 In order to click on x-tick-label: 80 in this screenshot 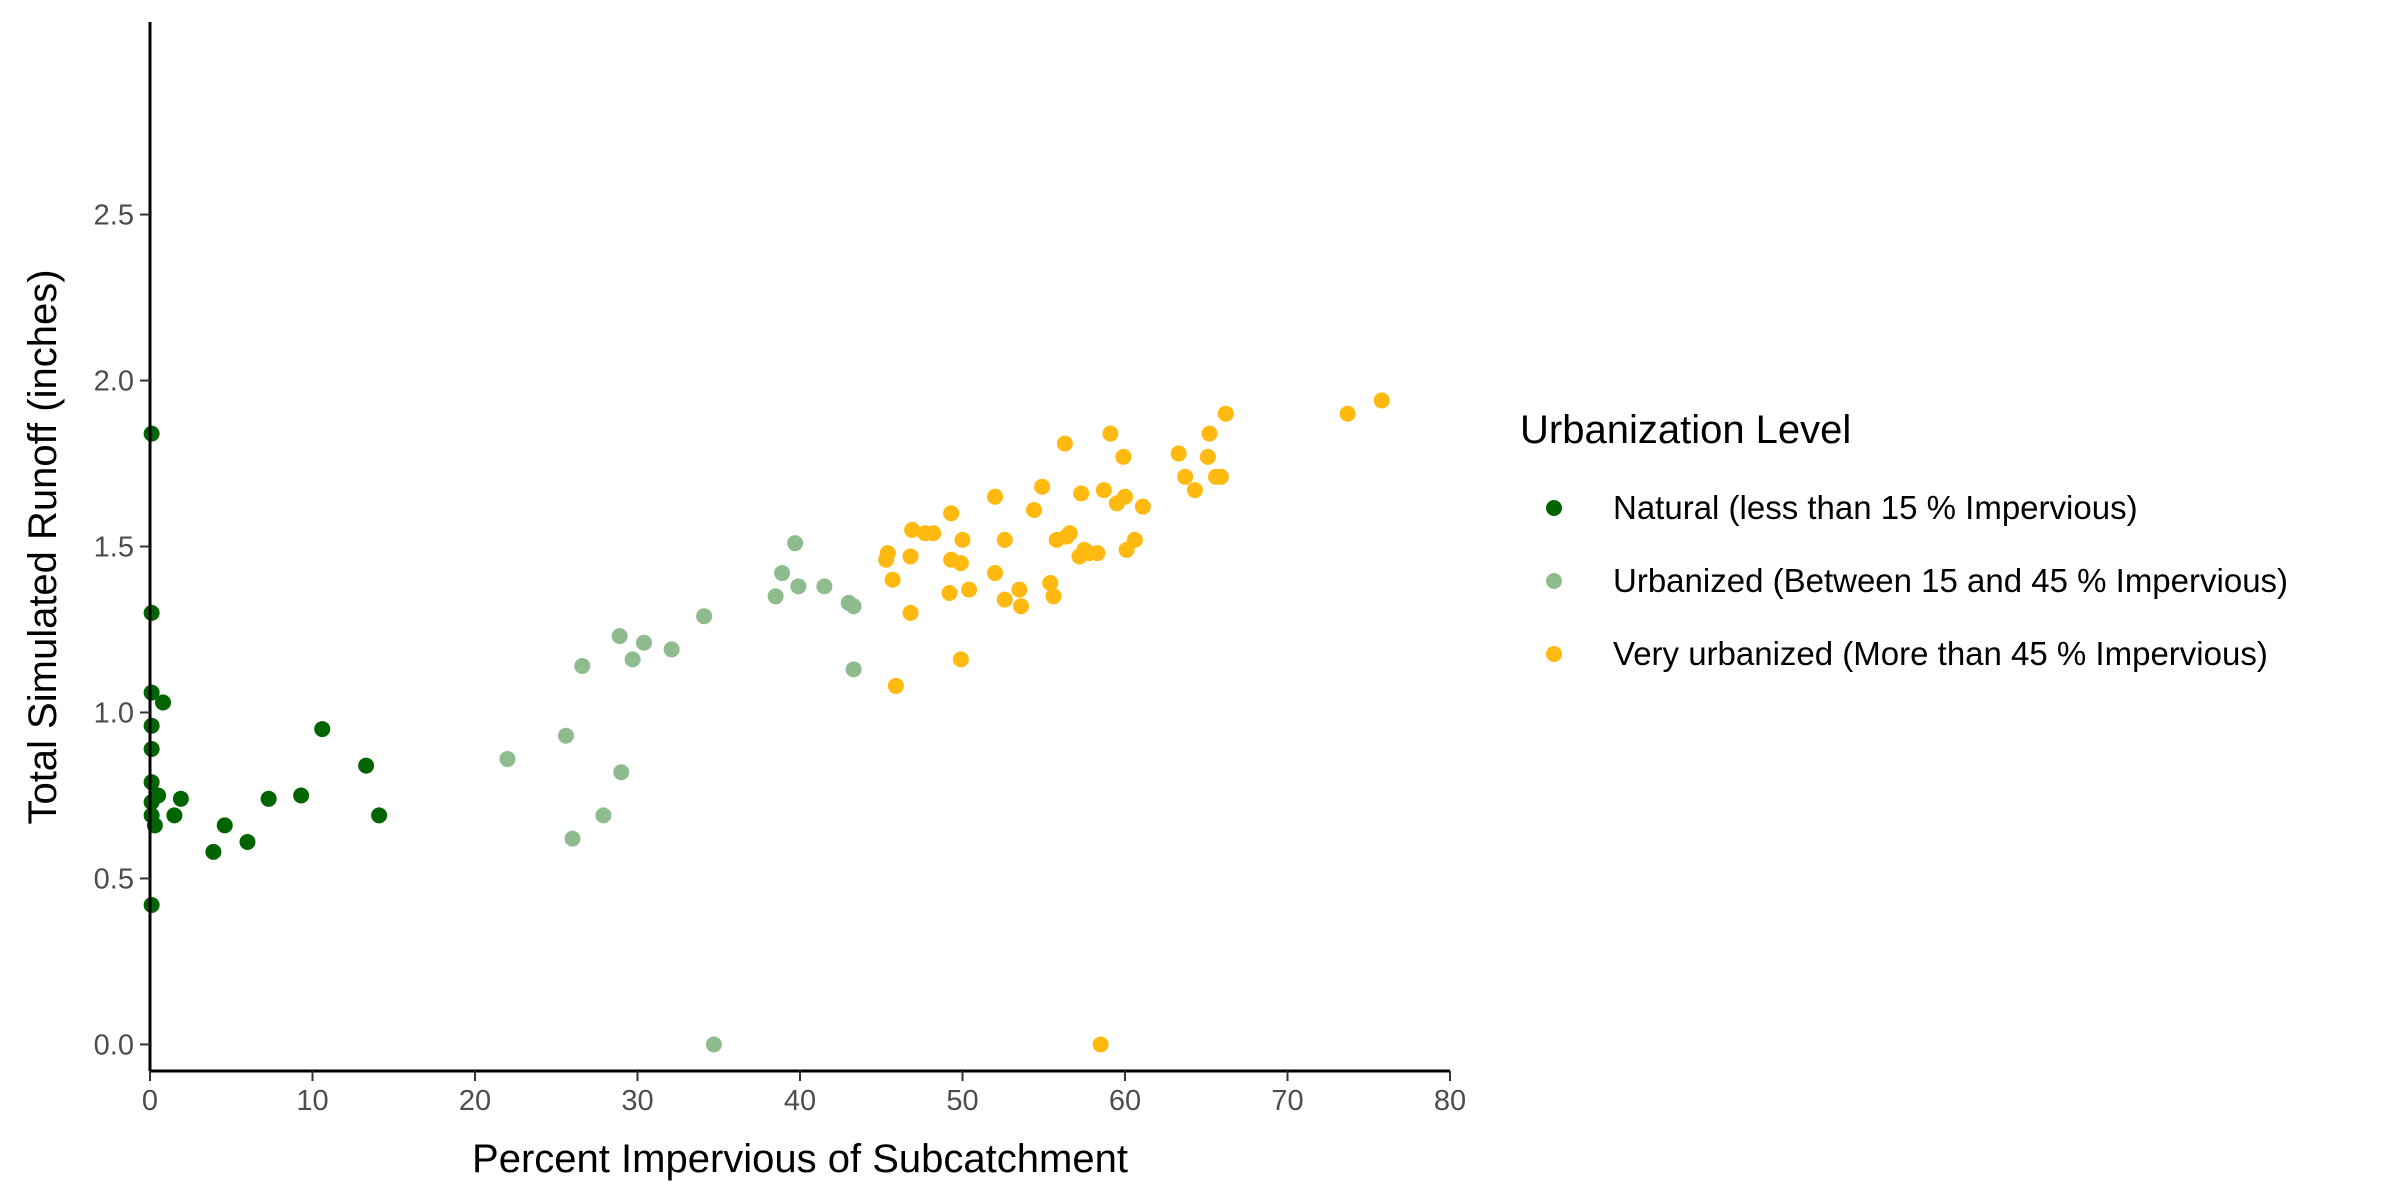, I will do `click(1450, 1101)`.